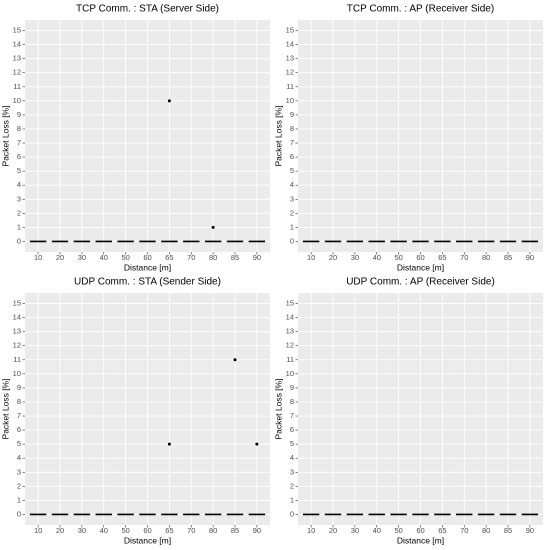 The height and width of the screenshot is (550, 547). What do you see at coordinates (420, 9) in the screenshot?
I see `panel-title: TCP Comm. : AP (Receiver Side)` at bounding box center [420, 9].